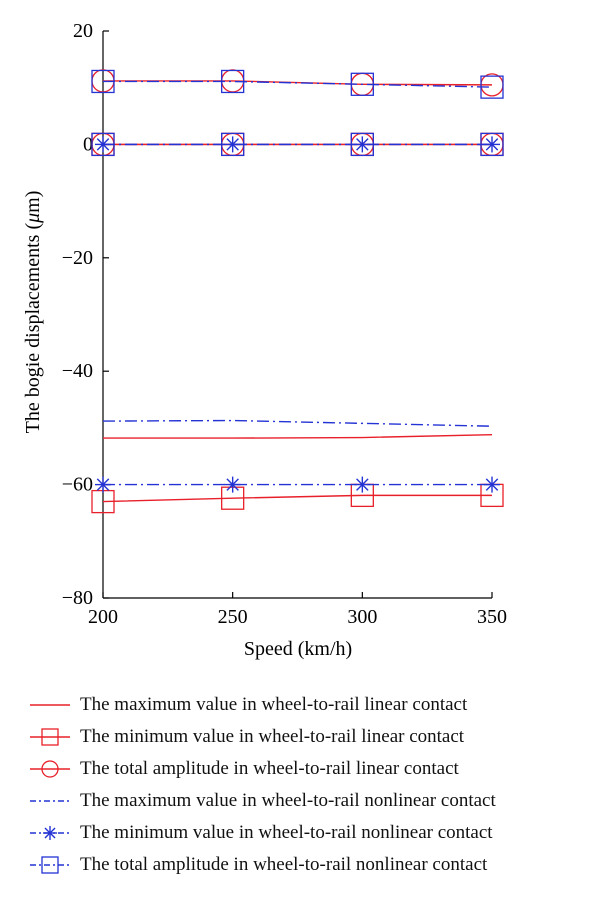 The width and height of the screenshot is (600, 899). What do you see at coordinates (88, 144) in the screenshot?
I see `y-tick-label: 0` at bounding box center [88, 144].